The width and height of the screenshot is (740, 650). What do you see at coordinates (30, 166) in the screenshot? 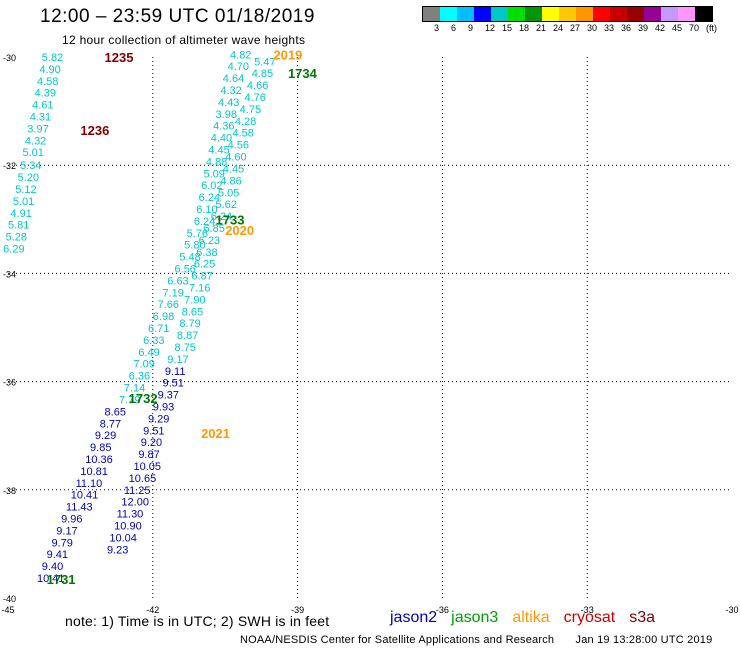
I see `swh-value: 5.34` at bounding box center [30, 166].